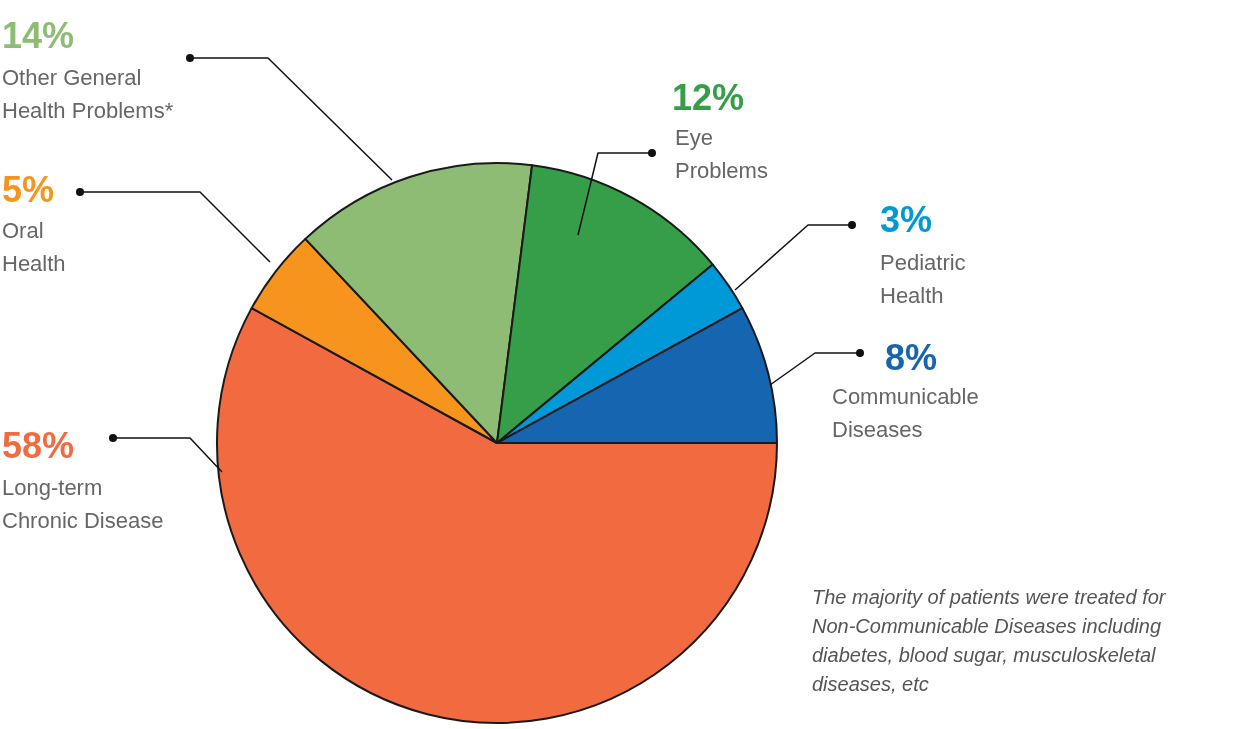 This screenshot has width=1258, height=729. Describe the element at coordinates (38, 35) in the screenshot. I see `data-label: 14%` at that location.